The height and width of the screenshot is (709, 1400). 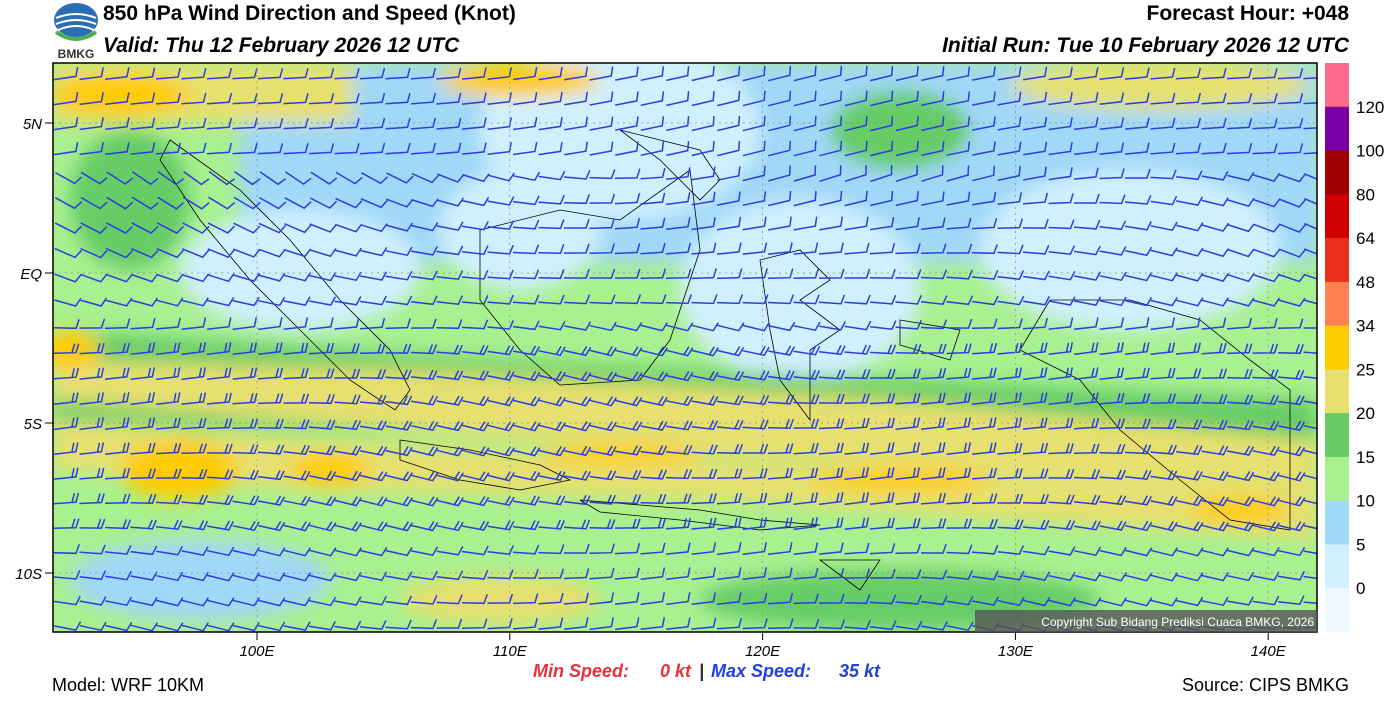 I want to click on colorbar-label: 120, so click(x=1370, y=107).